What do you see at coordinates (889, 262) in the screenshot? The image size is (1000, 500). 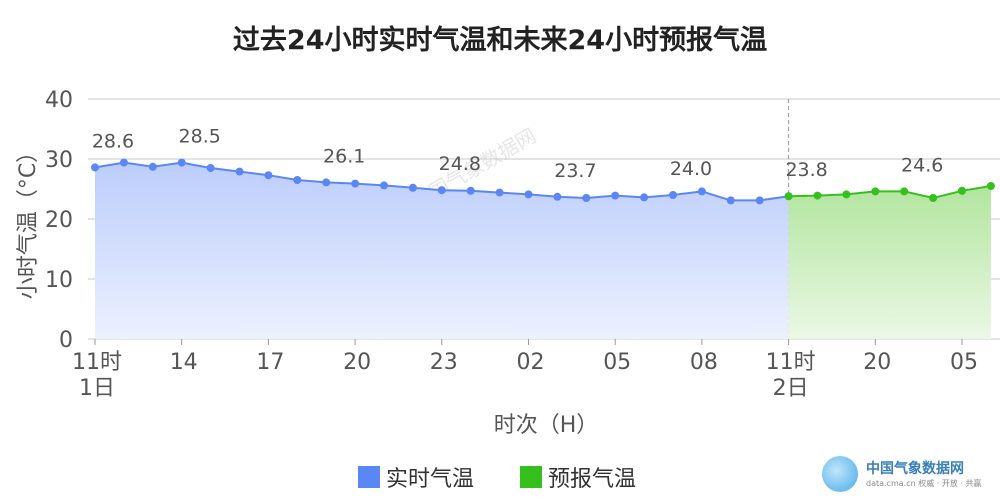 I see `series-area` at bounding box center [889, 262].